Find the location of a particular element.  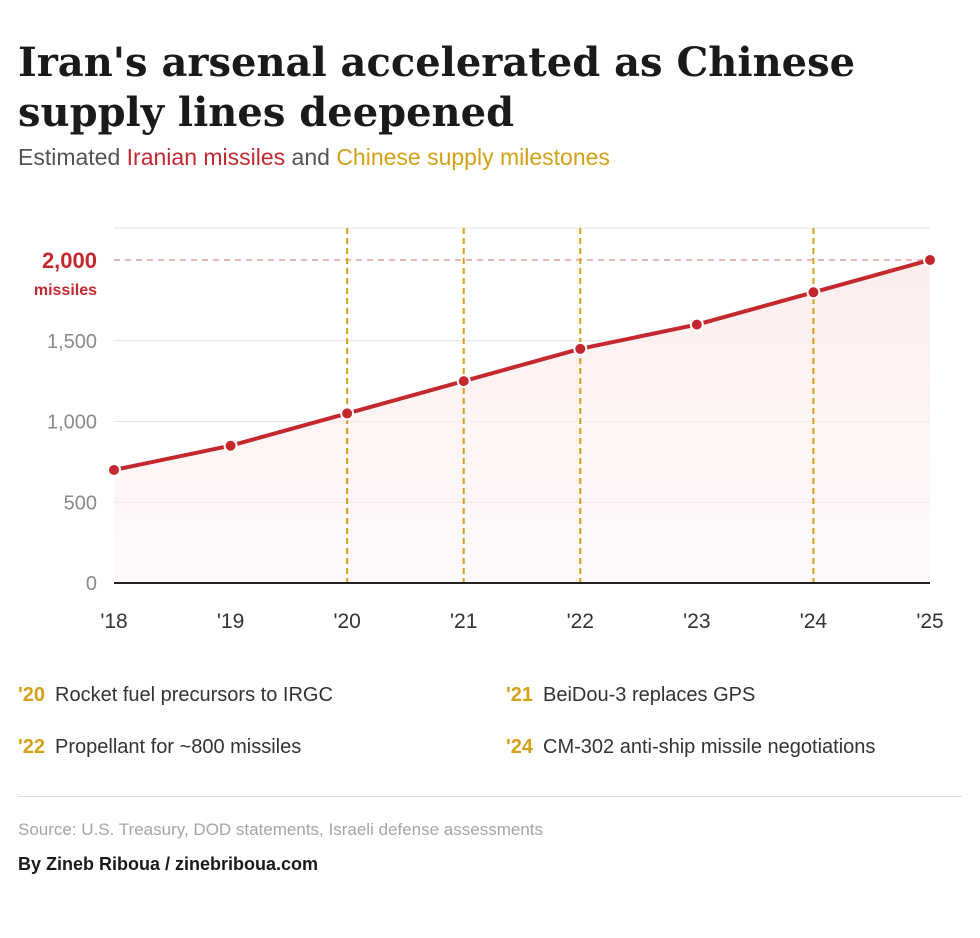

milestone-text: CM-302 anti-ship missile negotiations is located at coordinates (709, 747).